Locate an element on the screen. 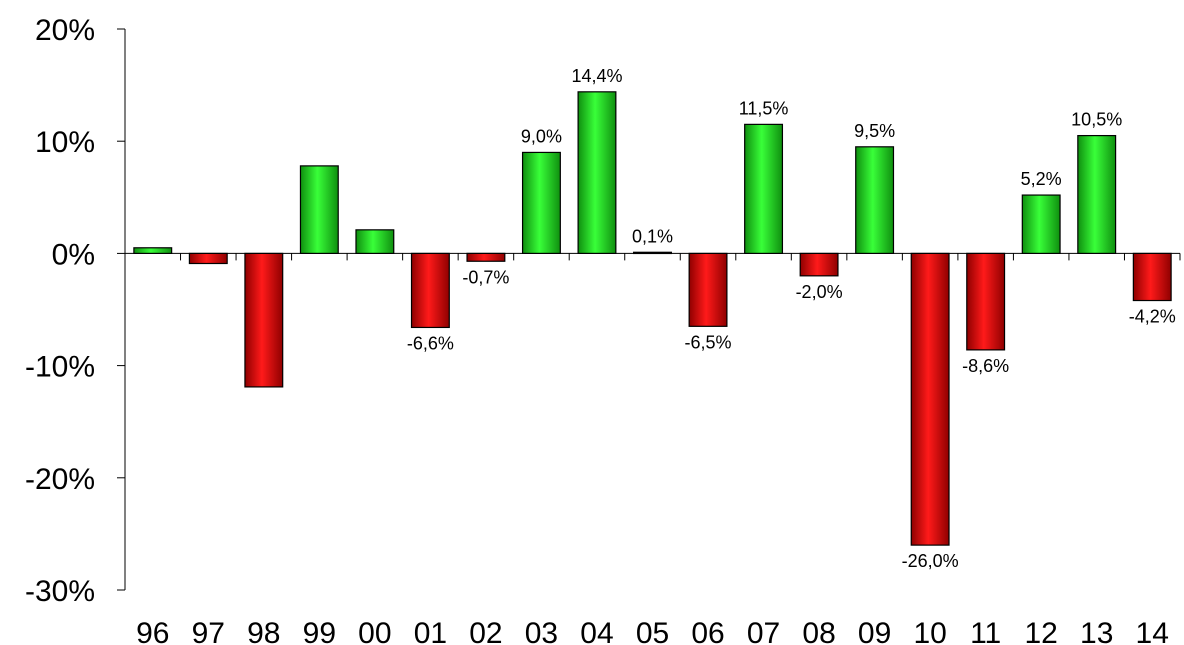 Image resolution: width=1184 pixels, height=645 pixels. data-label: 10,5% is located at coordinates (1096, 120).